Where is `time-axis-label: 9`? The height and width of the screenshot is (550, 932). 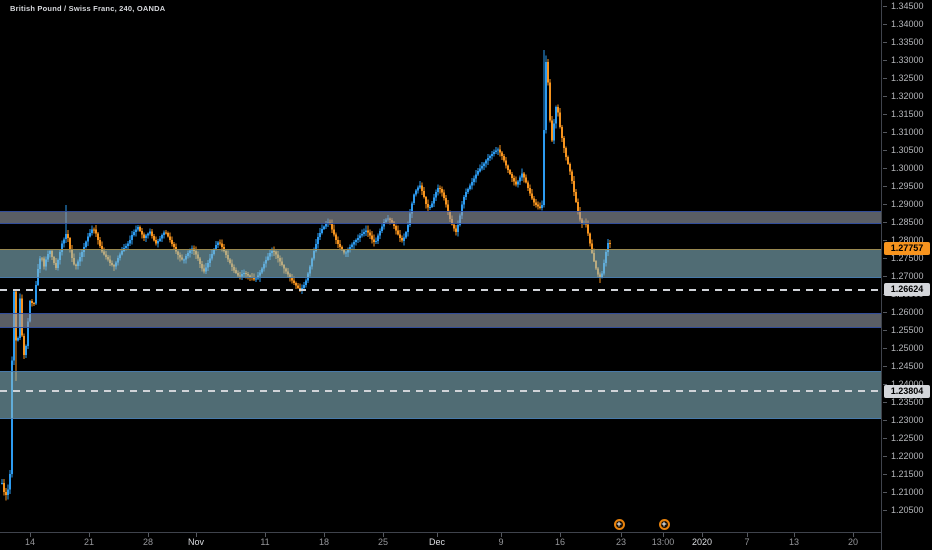
time-axis-label: 9 is located at coordinates (501, 542).